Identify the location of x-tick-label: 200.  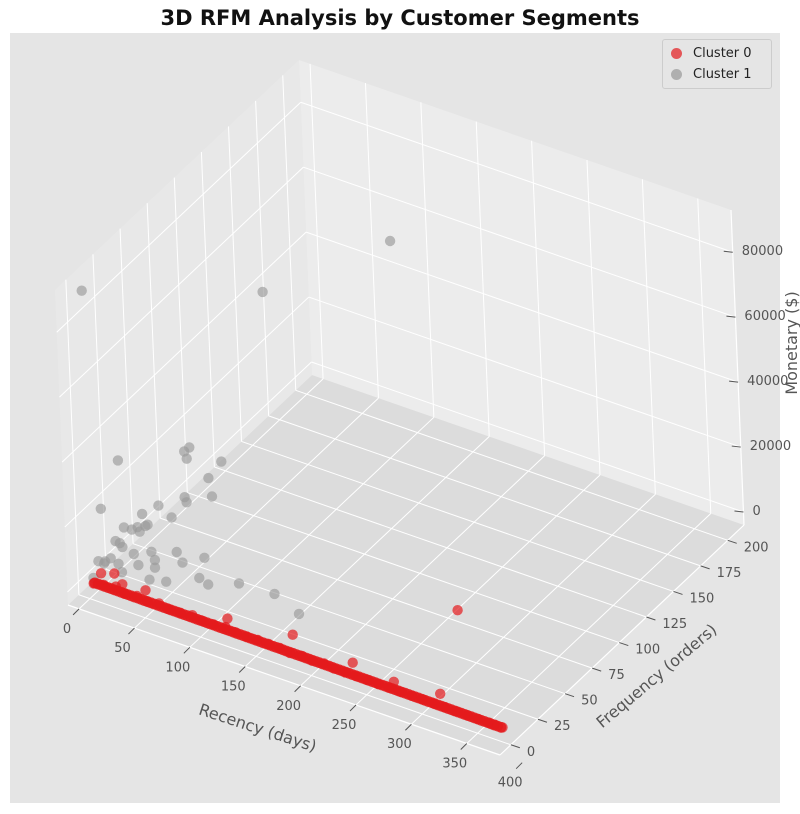
(288, 706).